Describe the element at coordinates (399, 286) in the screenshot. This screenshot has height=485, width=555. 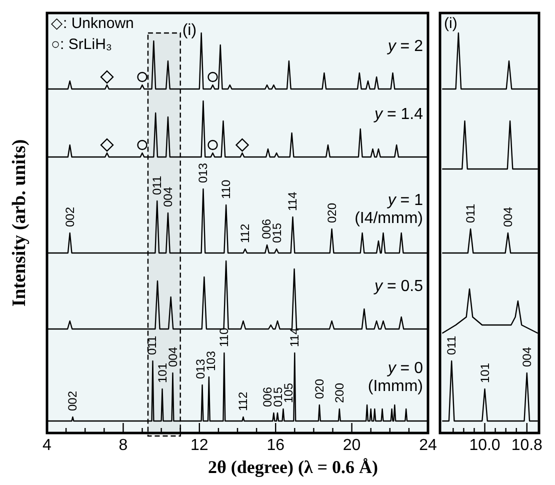
I see `series-label: y = 0.5` at that location.